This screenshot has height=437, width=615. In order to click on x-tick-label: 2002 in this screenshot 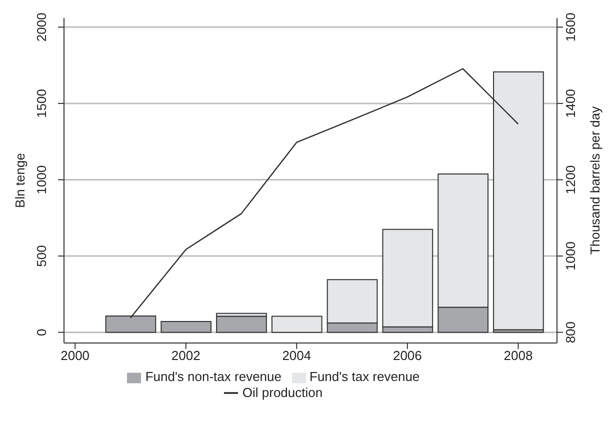, I will do `click(185, 356)`.